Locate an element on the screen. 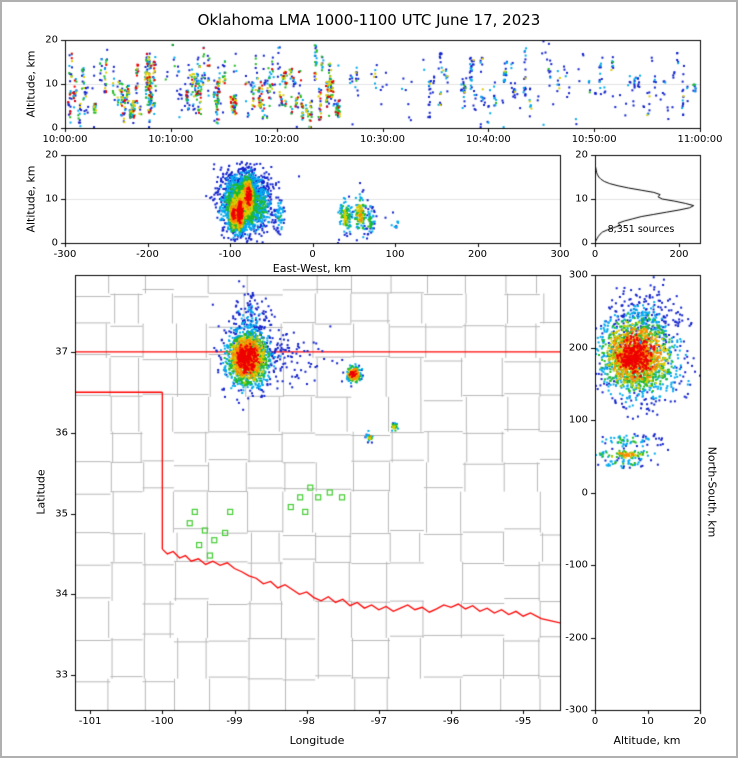 The image size is (738, 758). figure-title: Oklahoma LMA 1000-1100 UTC June 17, 2023 is located at coordinates (369, 20).